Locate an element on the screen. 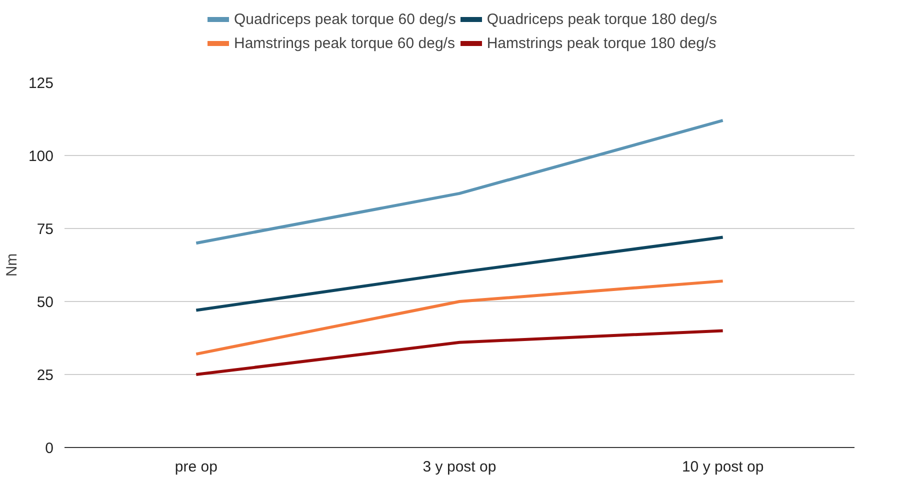 The width and height of the screenshot is (906, 488). y-tick-label: 25 is located at coordinates (45, 375).